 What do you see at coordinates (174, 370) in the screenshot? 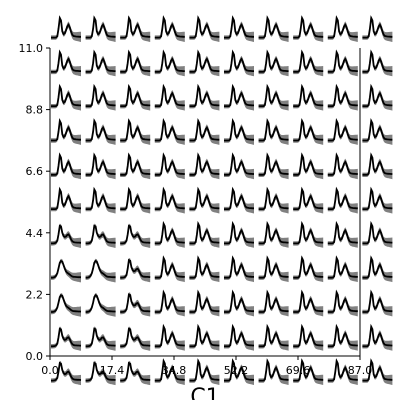
I see `x-tick-label: 34.8` at bounding box center [174, 370].